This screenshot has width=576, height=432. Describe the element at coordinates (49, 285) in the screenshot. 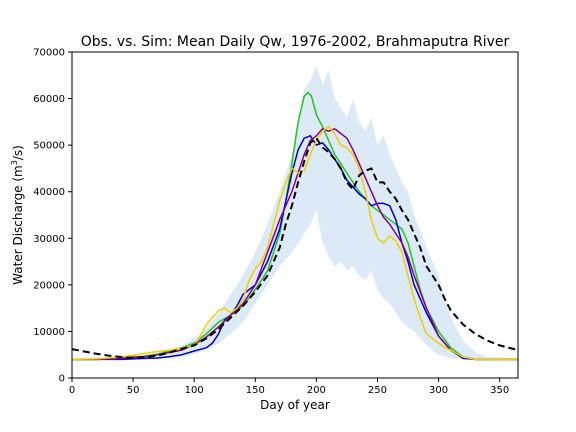

I see `y-tick-label: 20000` at that location.